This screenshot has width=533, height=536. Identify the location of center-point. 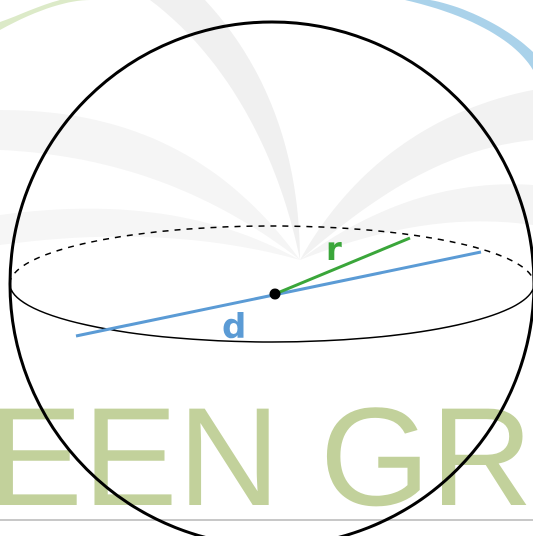
(275, 294).